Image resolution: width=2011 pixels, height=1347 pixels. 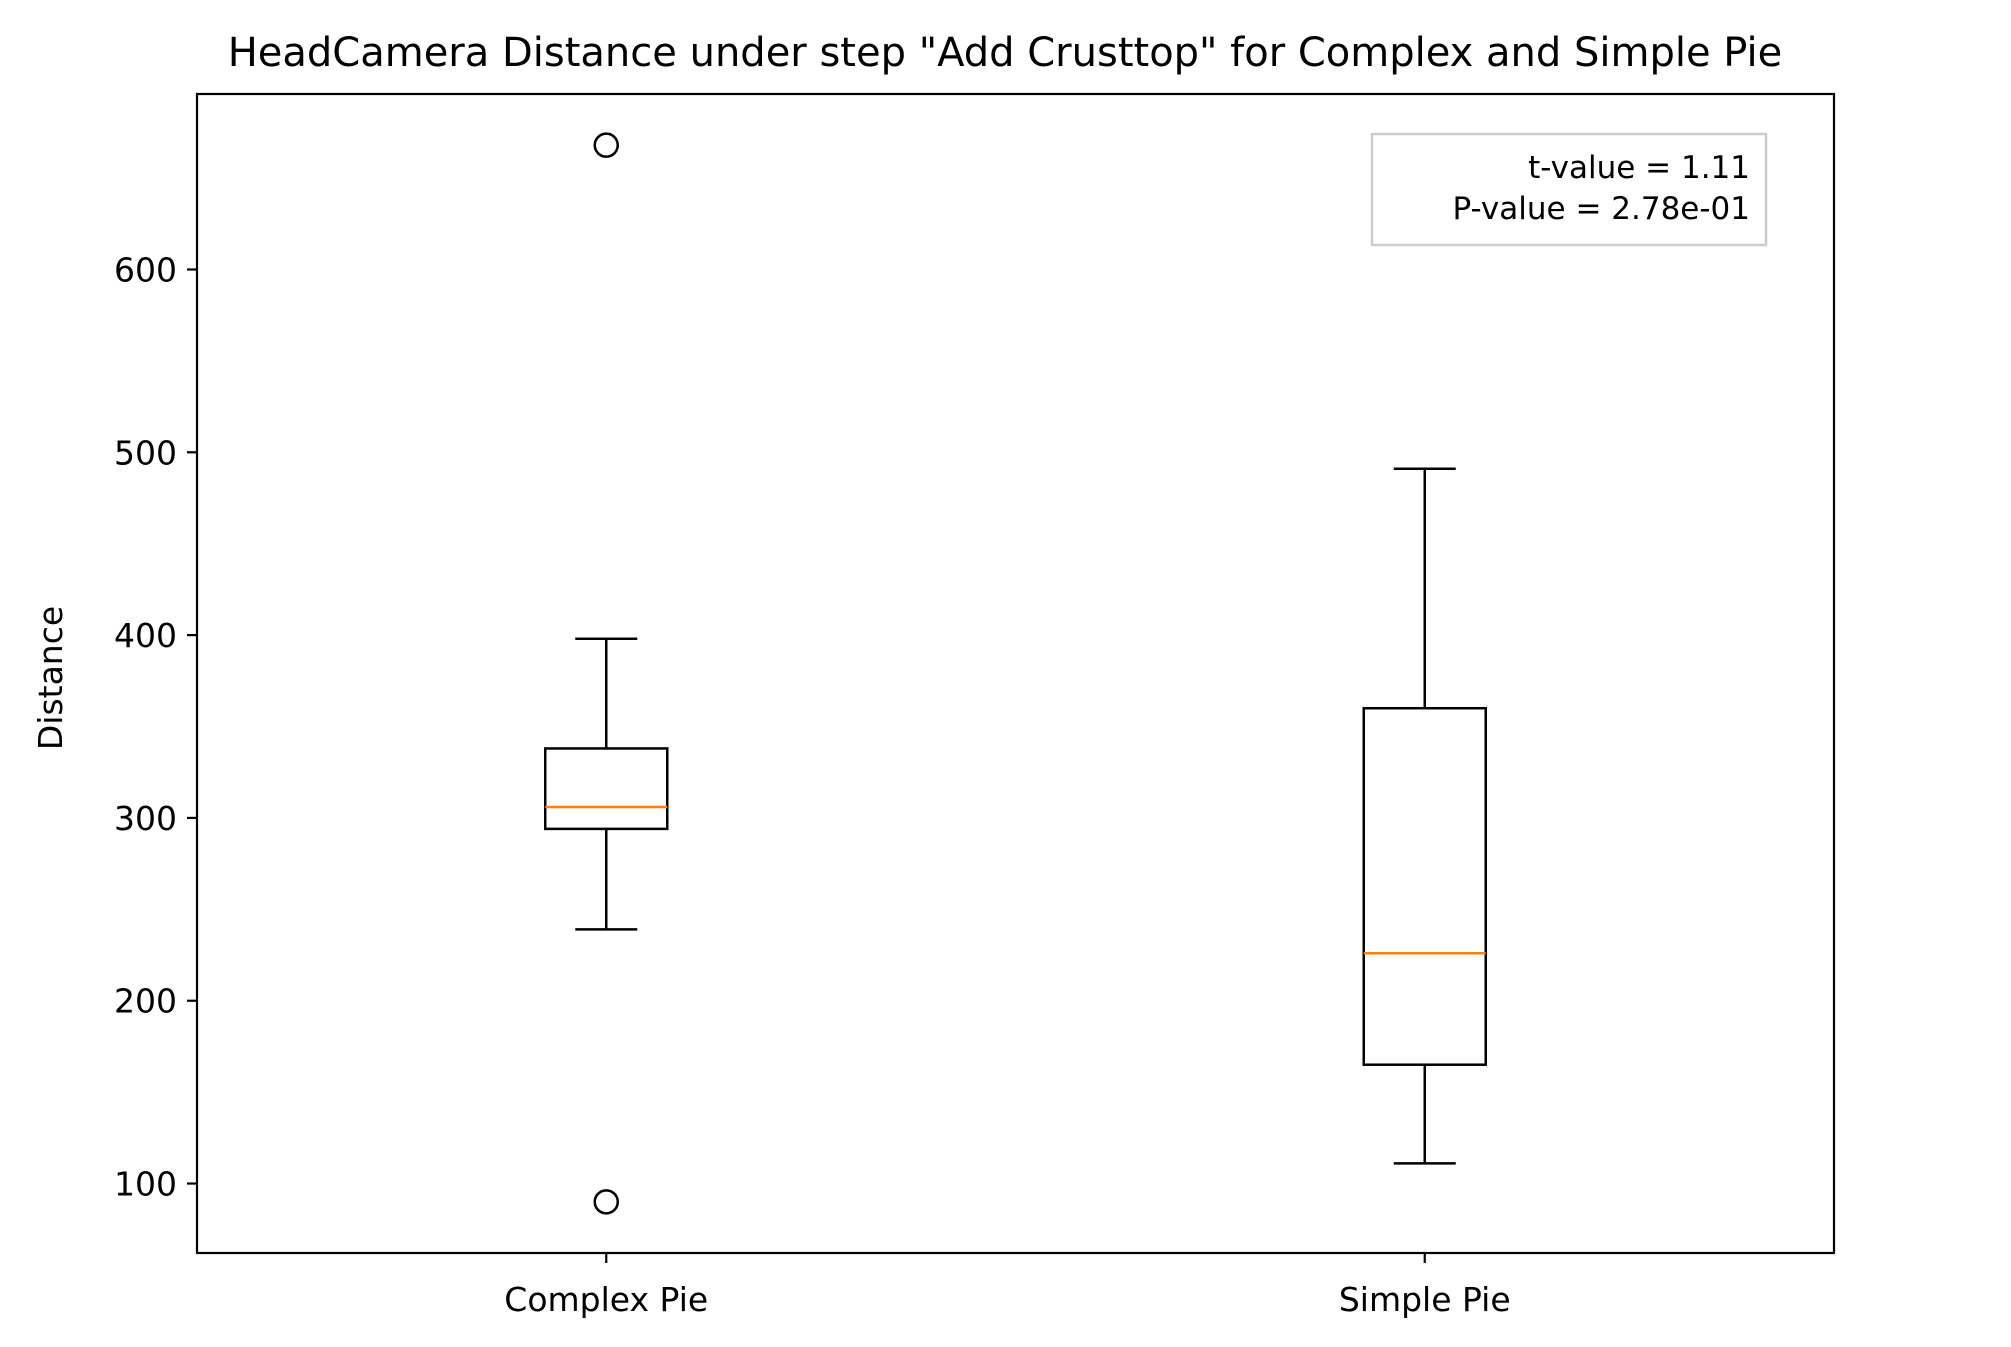 I want to click on y-tick-label: 300, so click(x=145, y=818).